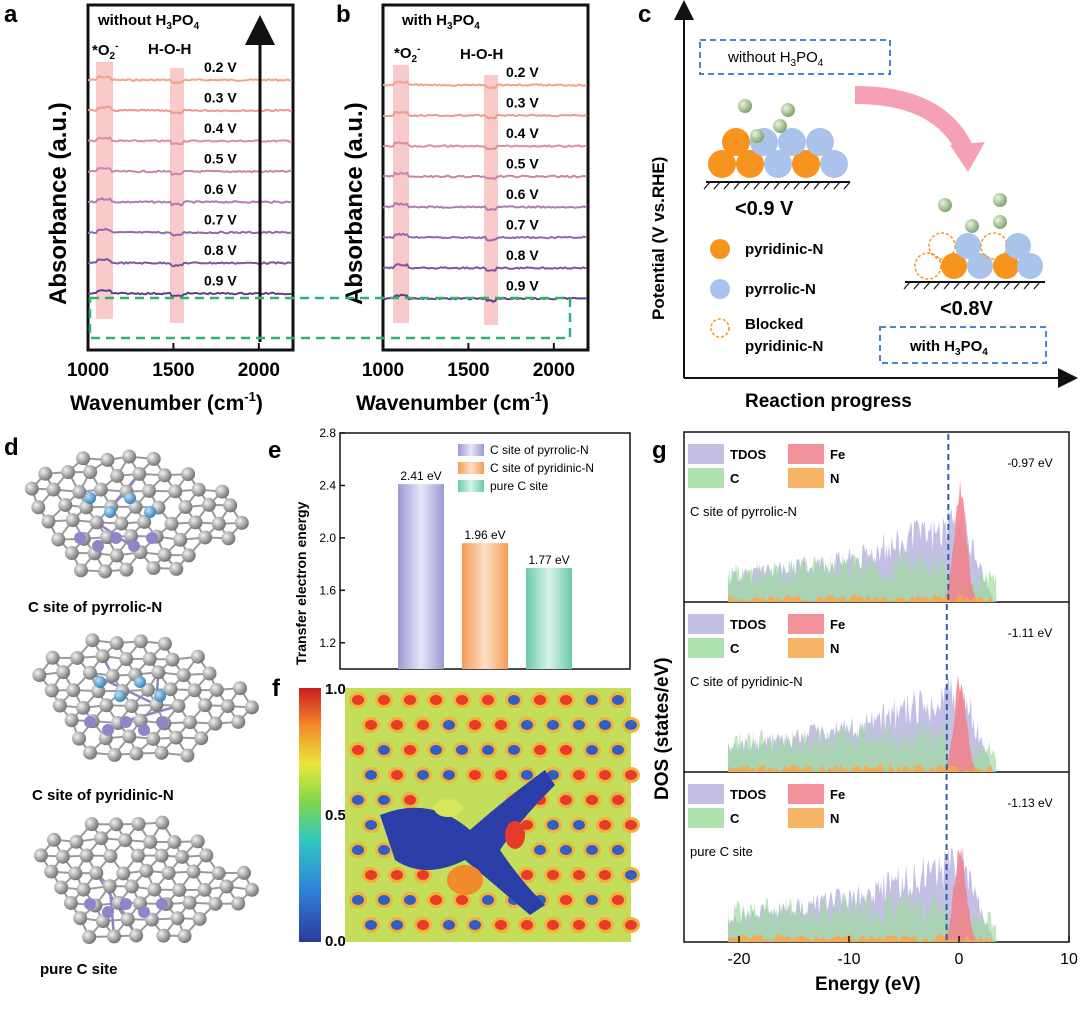 This screenshot has width=1080, height=1018. Describe the element at coordinates (220, 98) in the screenshot. I see `potential-label: 0.3 V` at that location.